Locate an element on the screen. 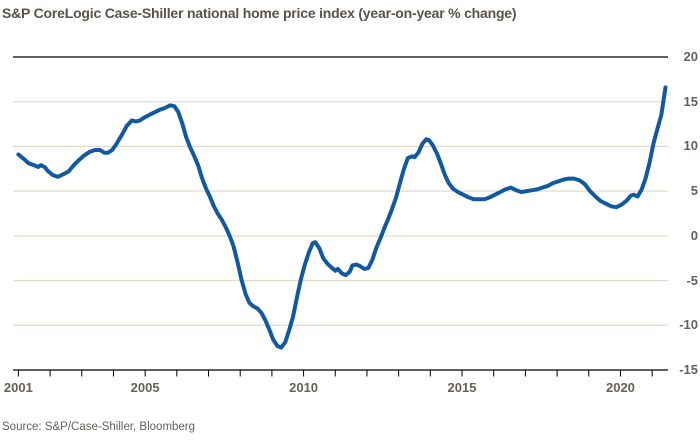 This screenshot has width=700, height=441. x-tick-label: 2001 is located at coordinates (18, 387).